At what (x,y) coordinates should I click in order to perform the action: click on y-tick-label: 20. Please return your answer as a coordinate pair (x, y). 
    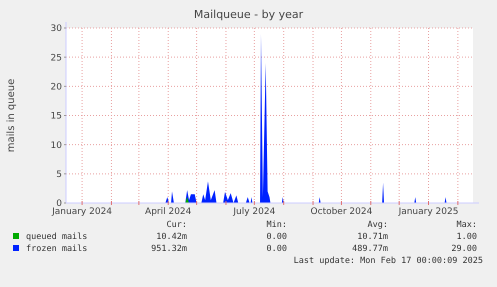
    Looking at the image, I should click on (56, 87).